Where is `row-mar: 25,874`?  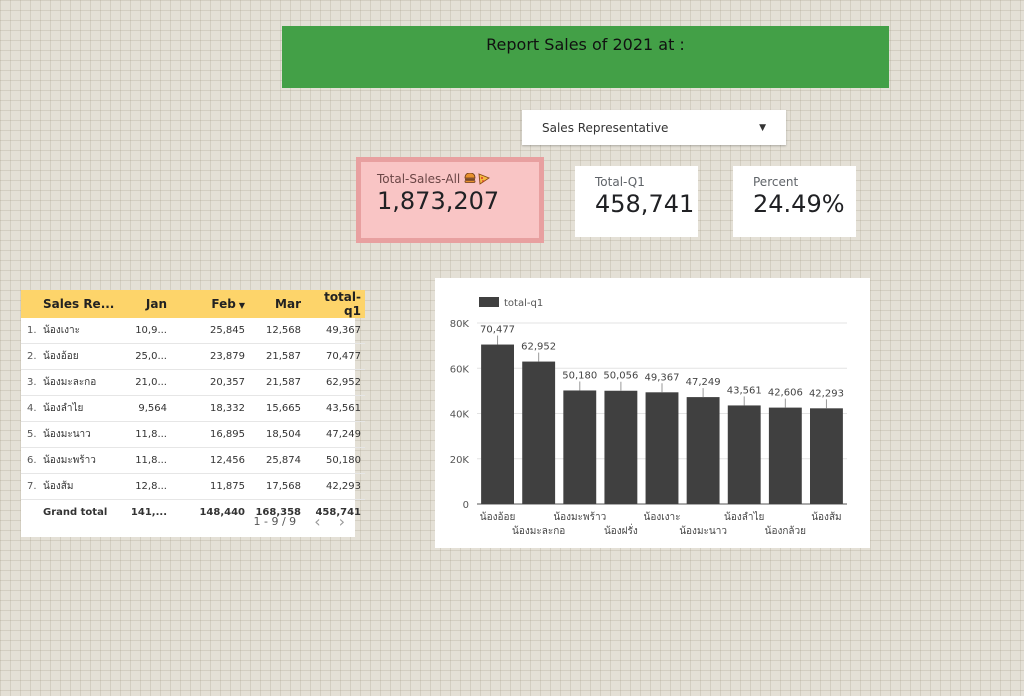 row-mar: 25,874 is located at coordinates (277, 460).